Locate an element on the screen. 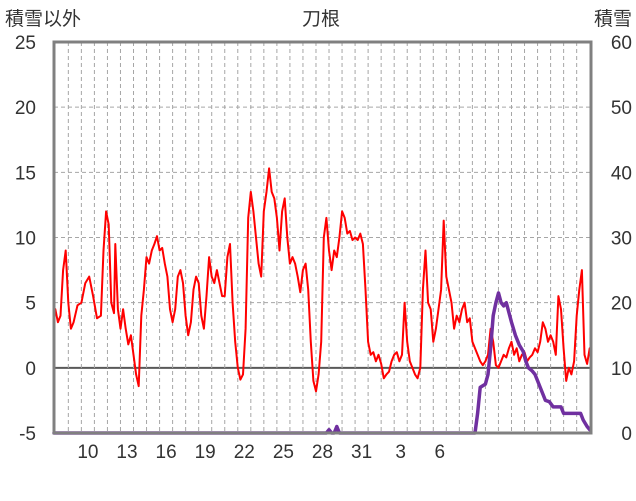 Image resolution: width=636 pixels, height=501 pixels. right-tick-label: 0 is located at coordinates (626, 434).